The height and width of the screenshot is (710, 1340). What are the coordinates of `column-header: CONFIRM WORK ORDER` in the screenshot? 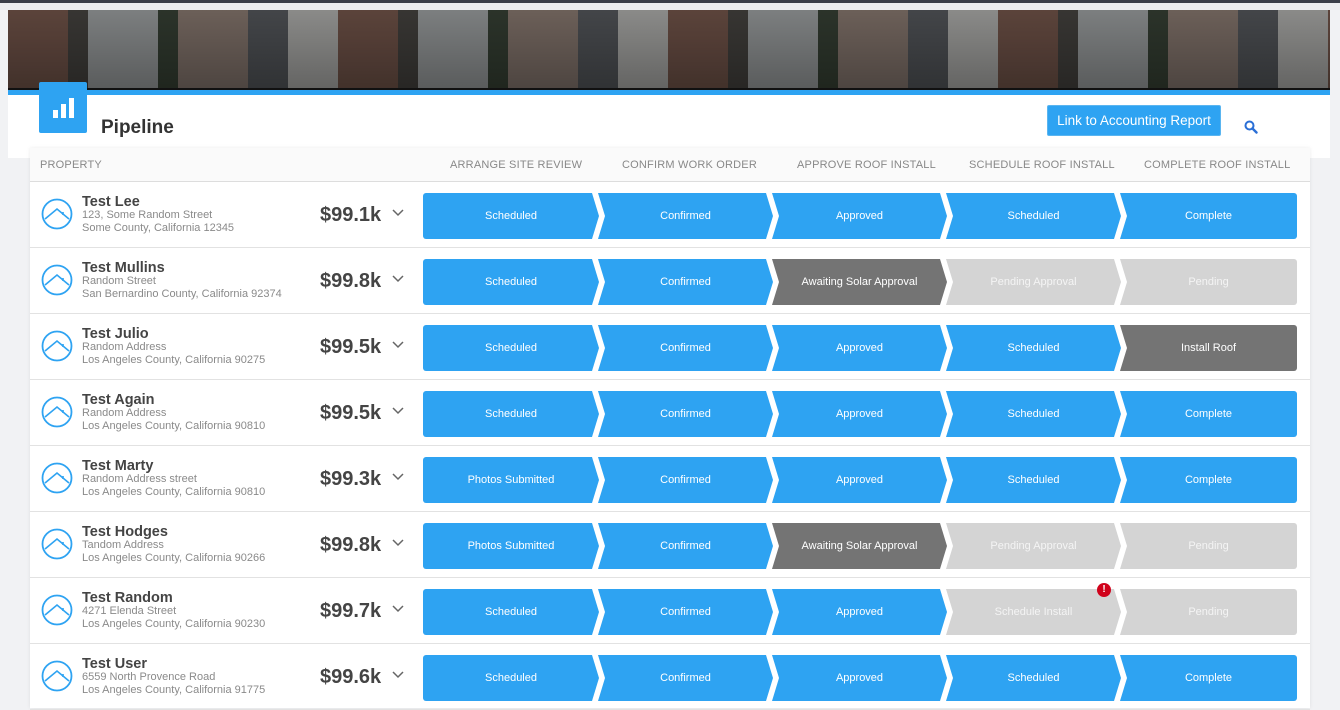 It's located at (689, 165).